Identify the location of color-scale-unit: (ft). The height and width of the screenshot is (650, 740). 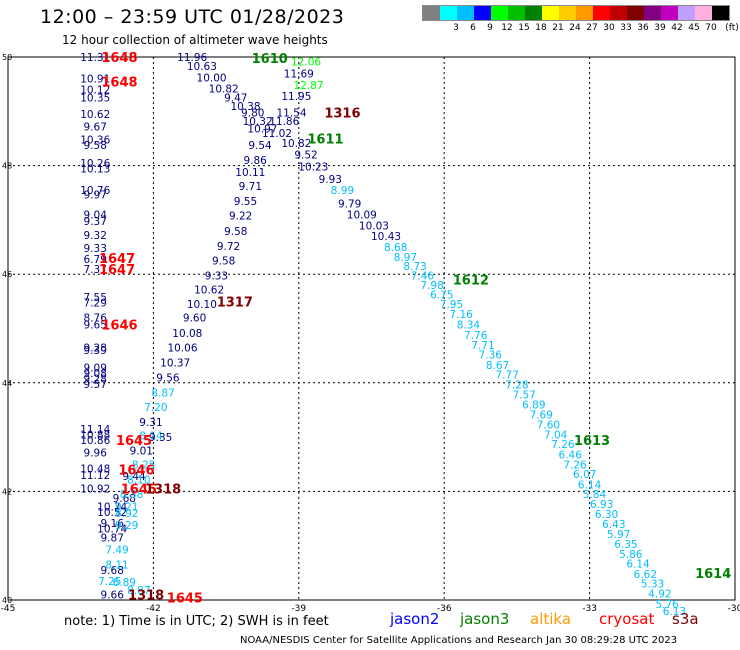
(732, 28).